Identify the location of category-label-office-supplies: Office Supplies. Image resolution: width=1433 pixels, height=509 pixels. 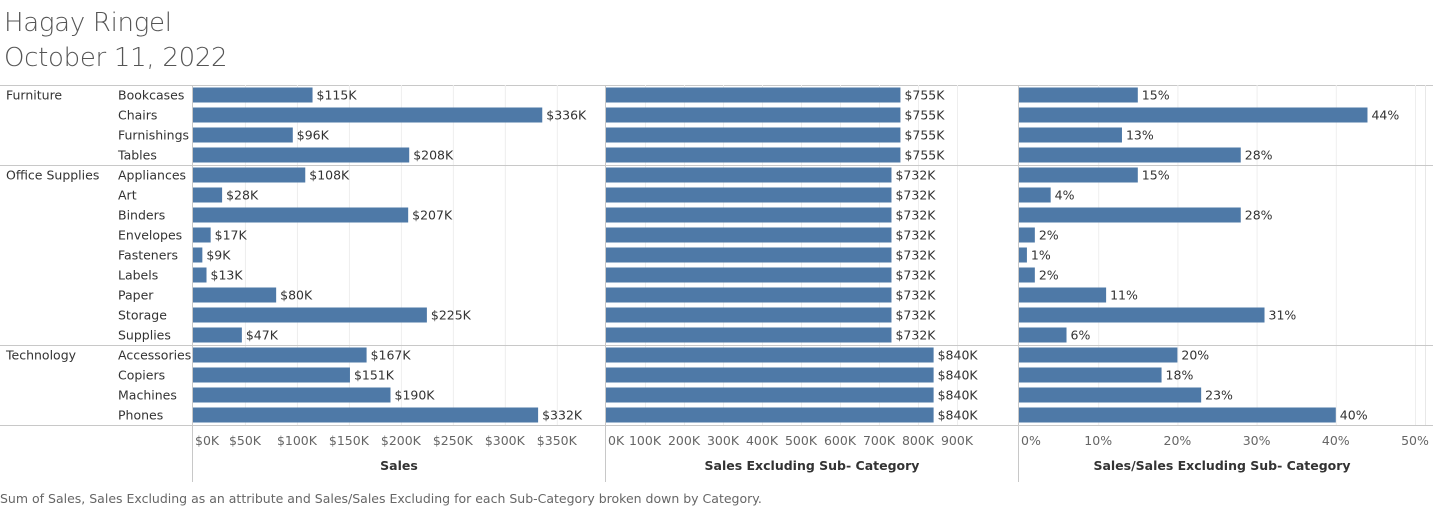
(52, 175).